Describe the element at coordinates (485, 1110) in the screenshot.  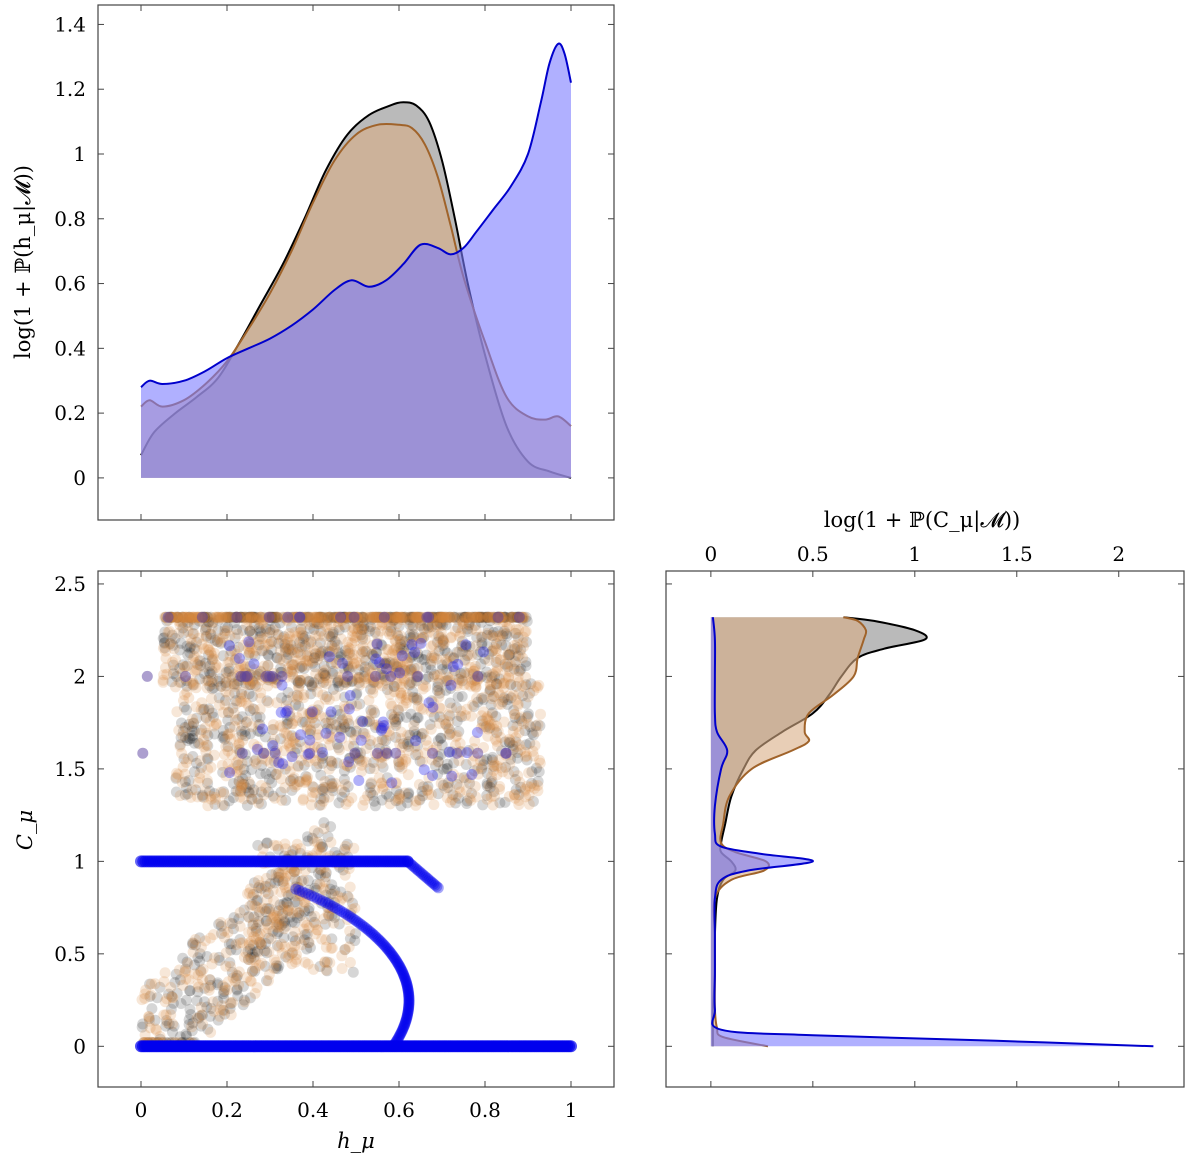
I see `scatter-xtick-label: 0.8` at that location.